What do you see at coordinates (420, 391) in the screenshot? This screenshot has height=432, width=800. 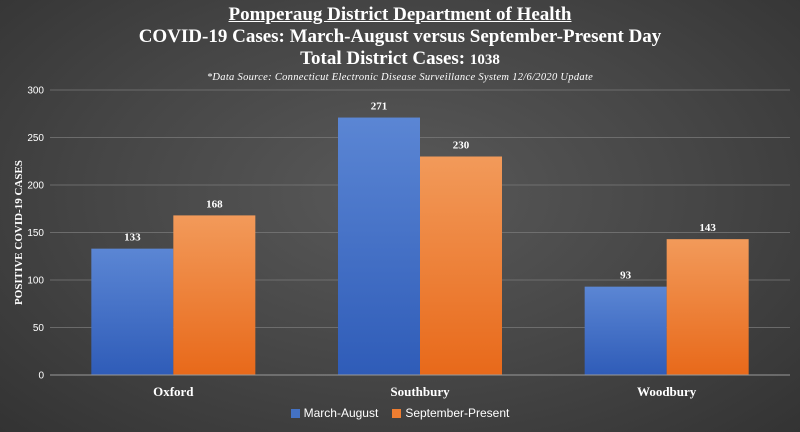 I see `x-category-label-southbury: Southbury` at bounding box center [420, 391].